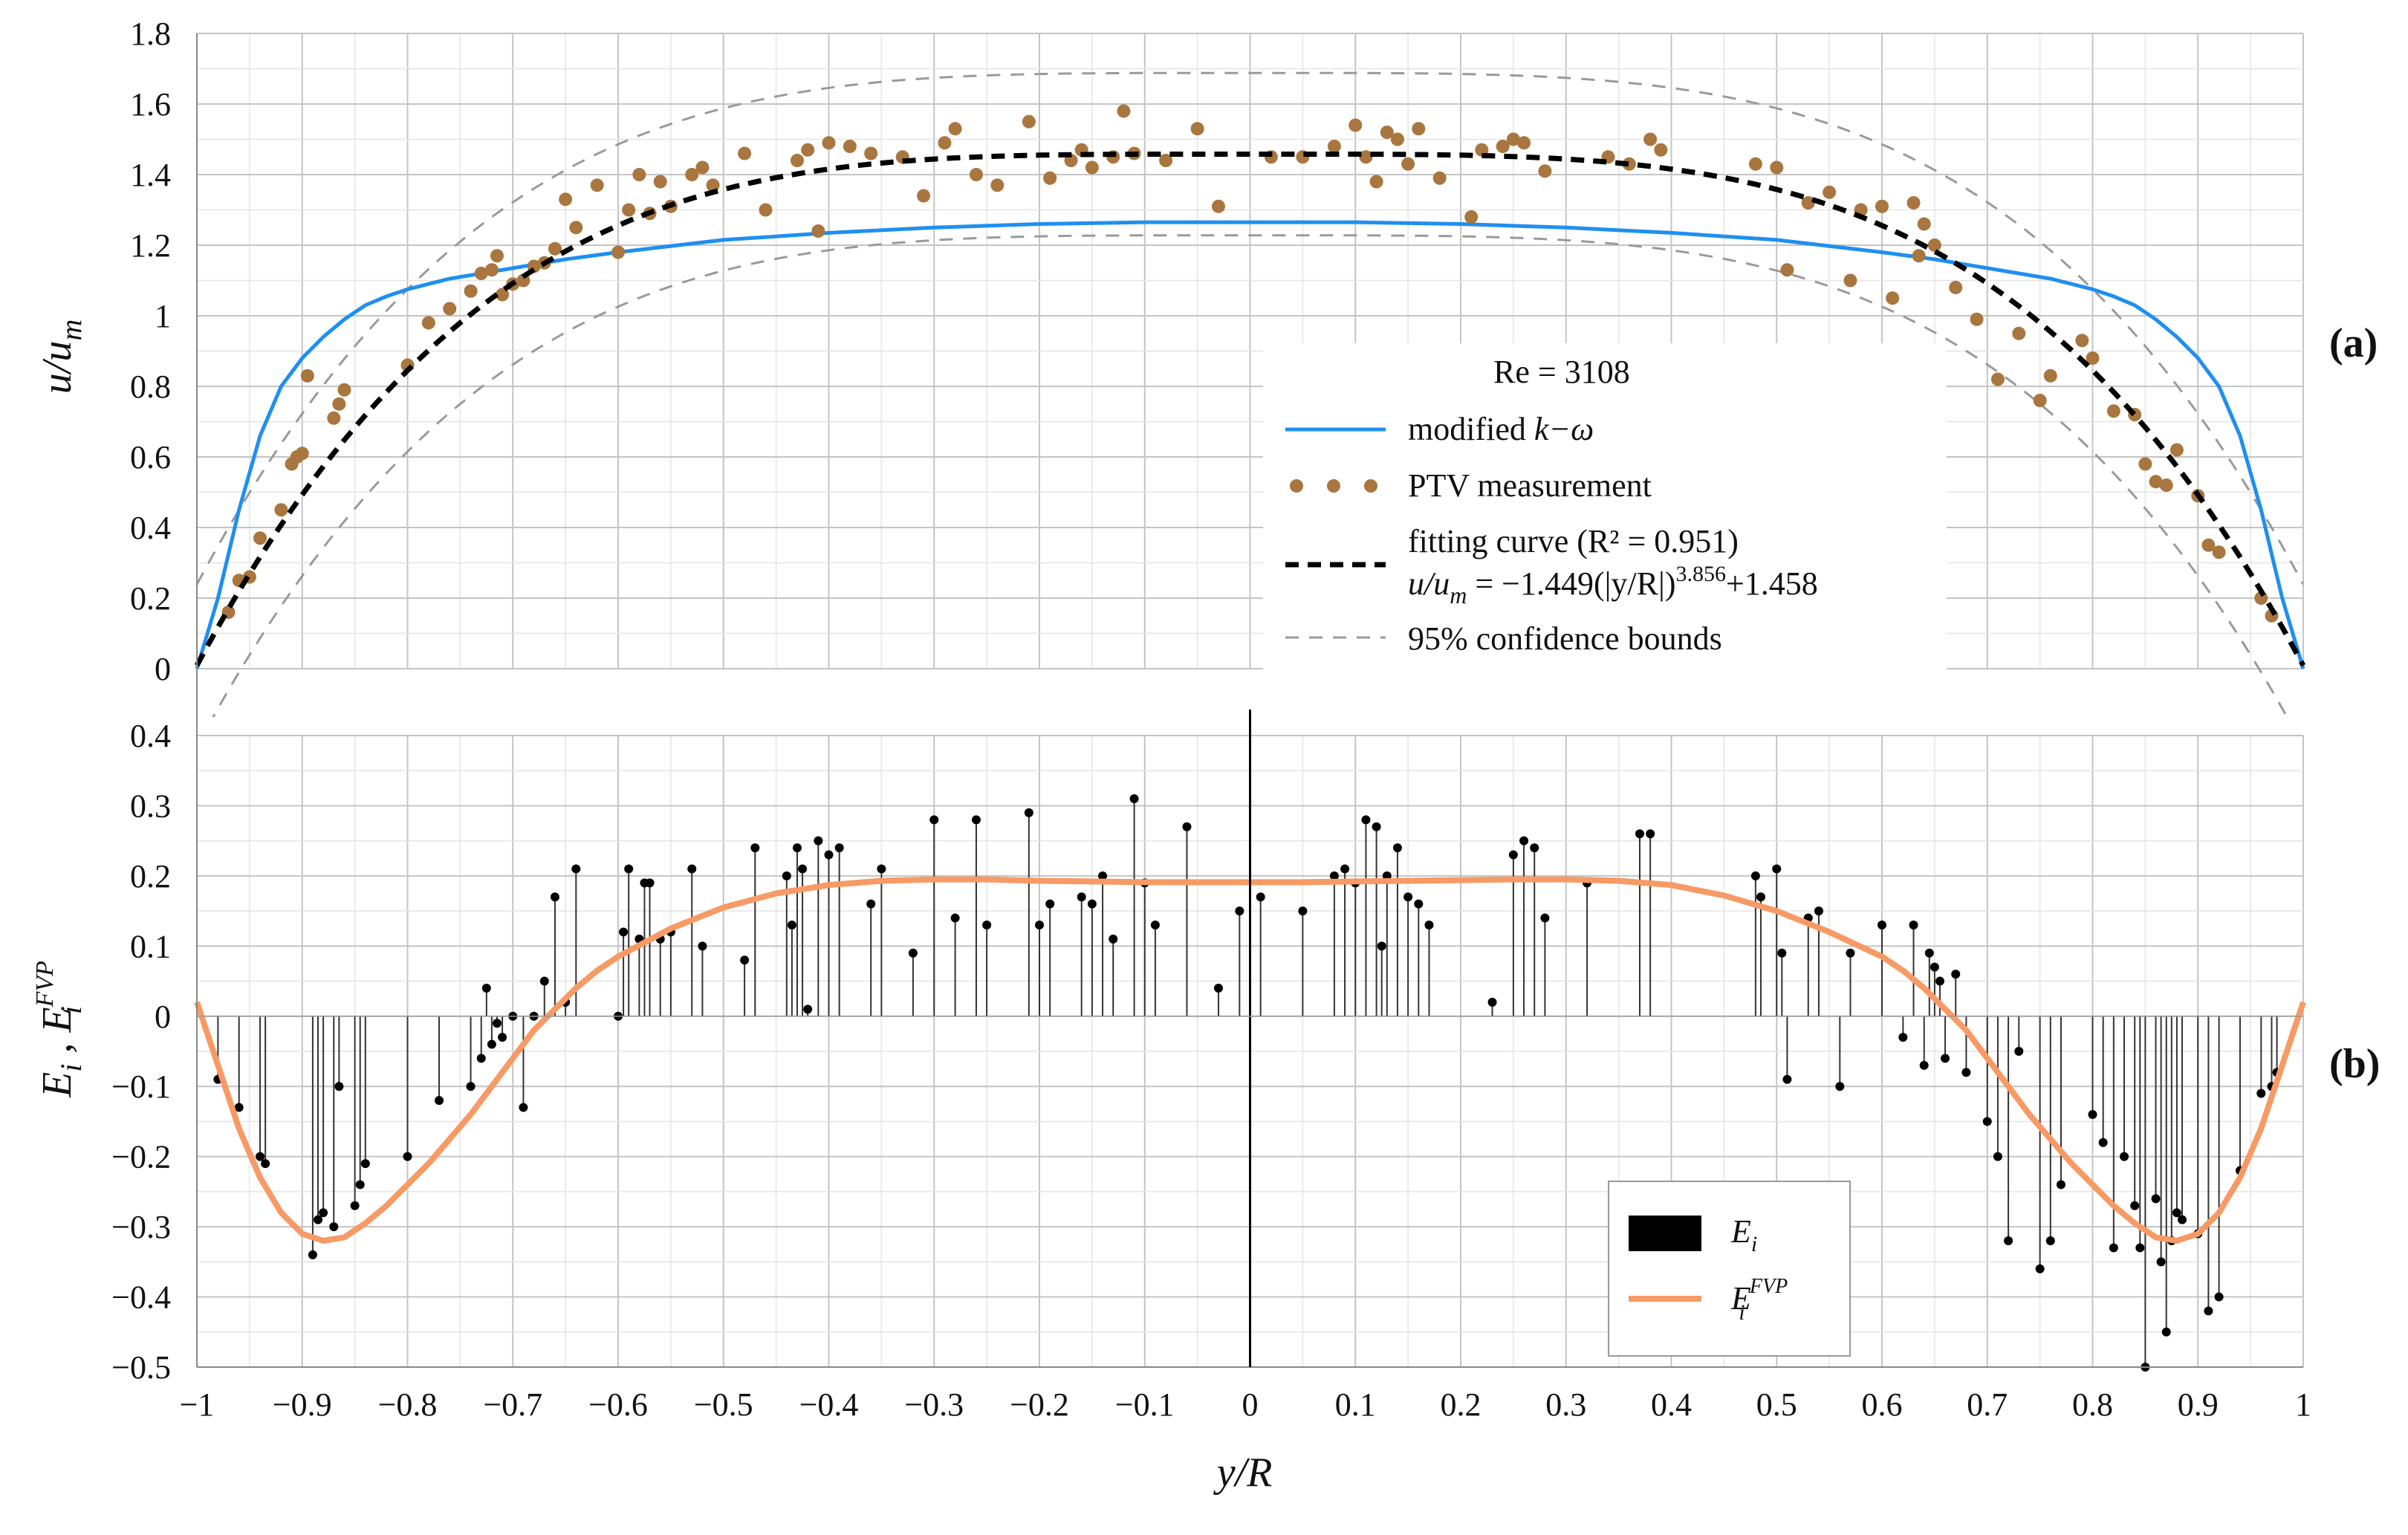  Describe the element at coordinates (1039, 1404) in the screenshot. I see `x-tick-label: −0.2` at that location.